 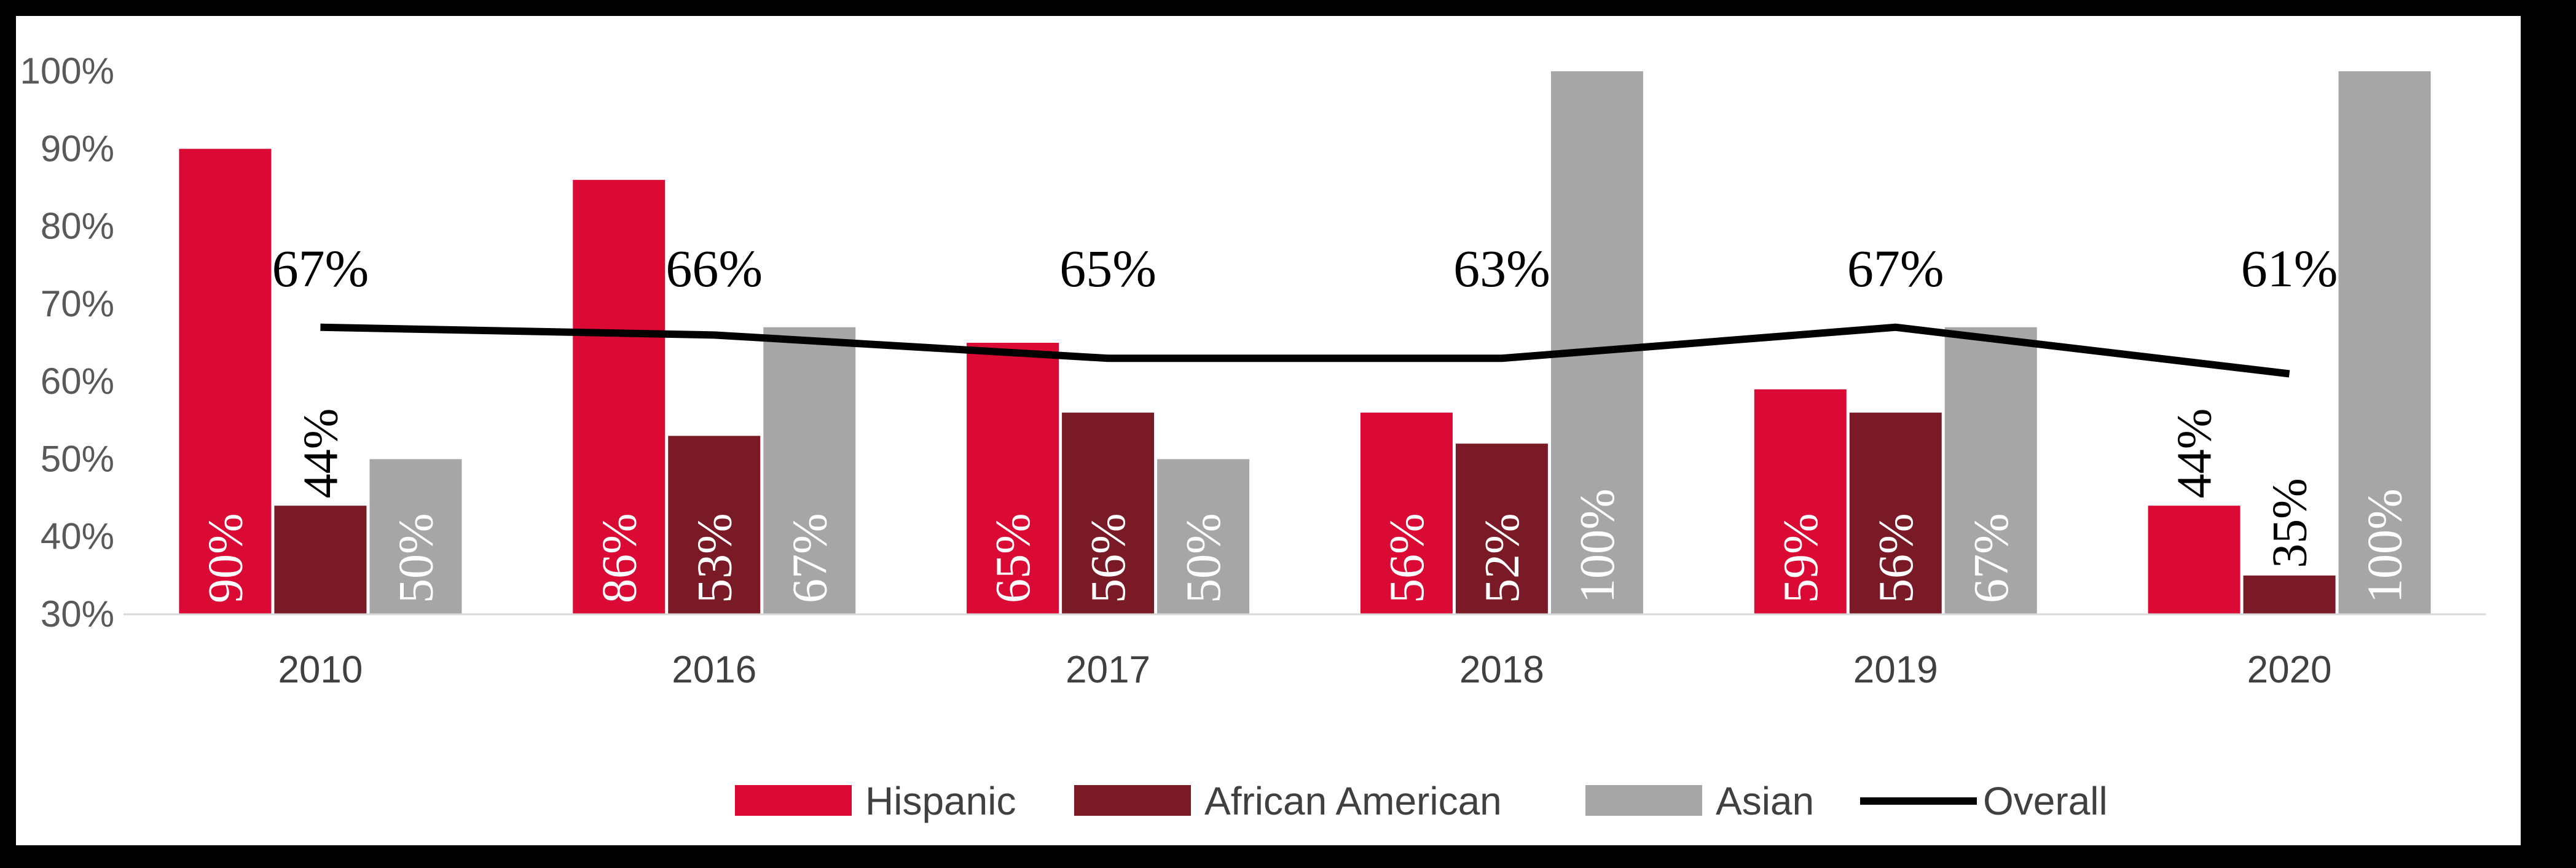 What do you see at coordinates (2290, 523) in the screenshot?
I see `bar-data-label: 35%` at bounding box center [2290, 523].